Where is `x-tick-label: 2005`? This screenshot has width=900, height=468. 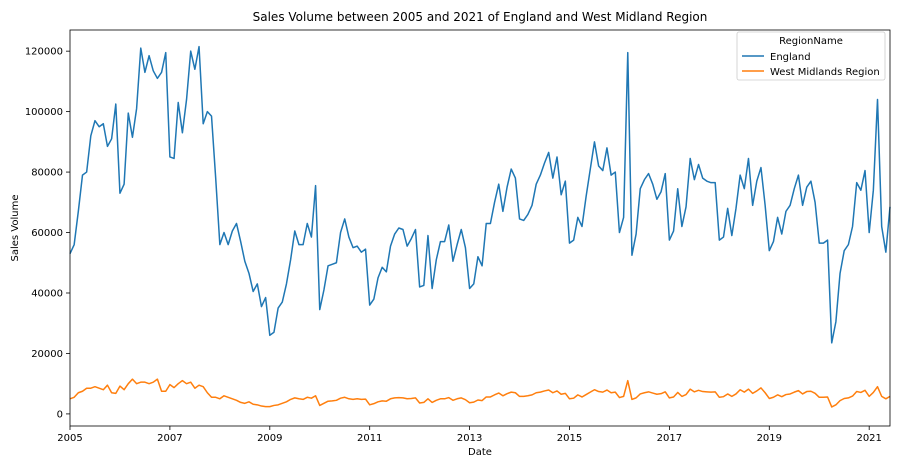
x-tick-label: 2005 is located at coordinates (69, 438).